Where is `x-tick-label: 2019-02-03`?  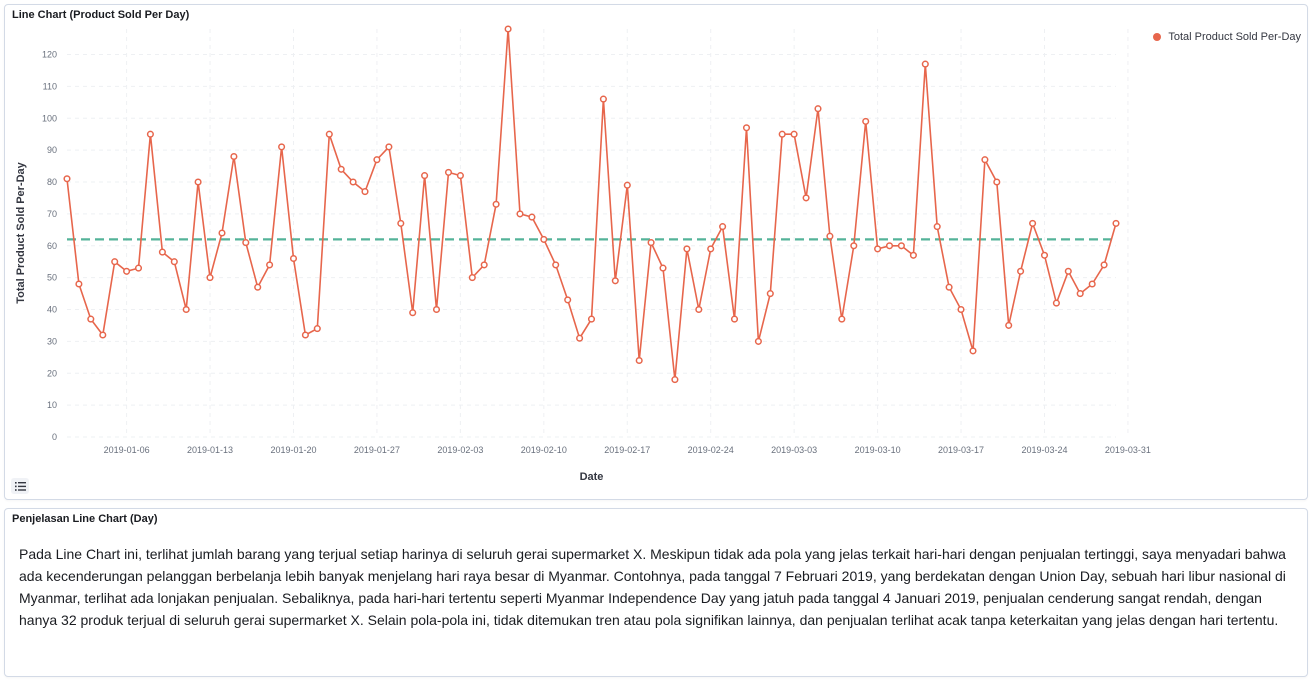 x-tick-label: 2019-02-03 is located at coordinates (460, 450).